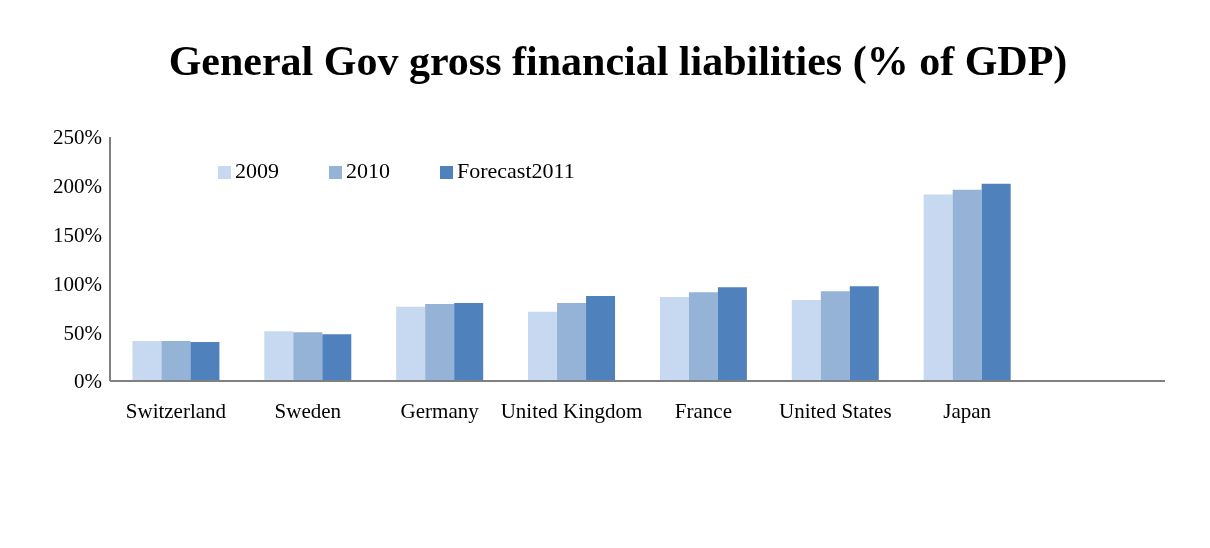 The width and height of the screenshot is (1210, 548). What do you see at coordinates (703, 410) in the screenshot?
I see `x-tick-label: France` at bounding box center [703, 410].